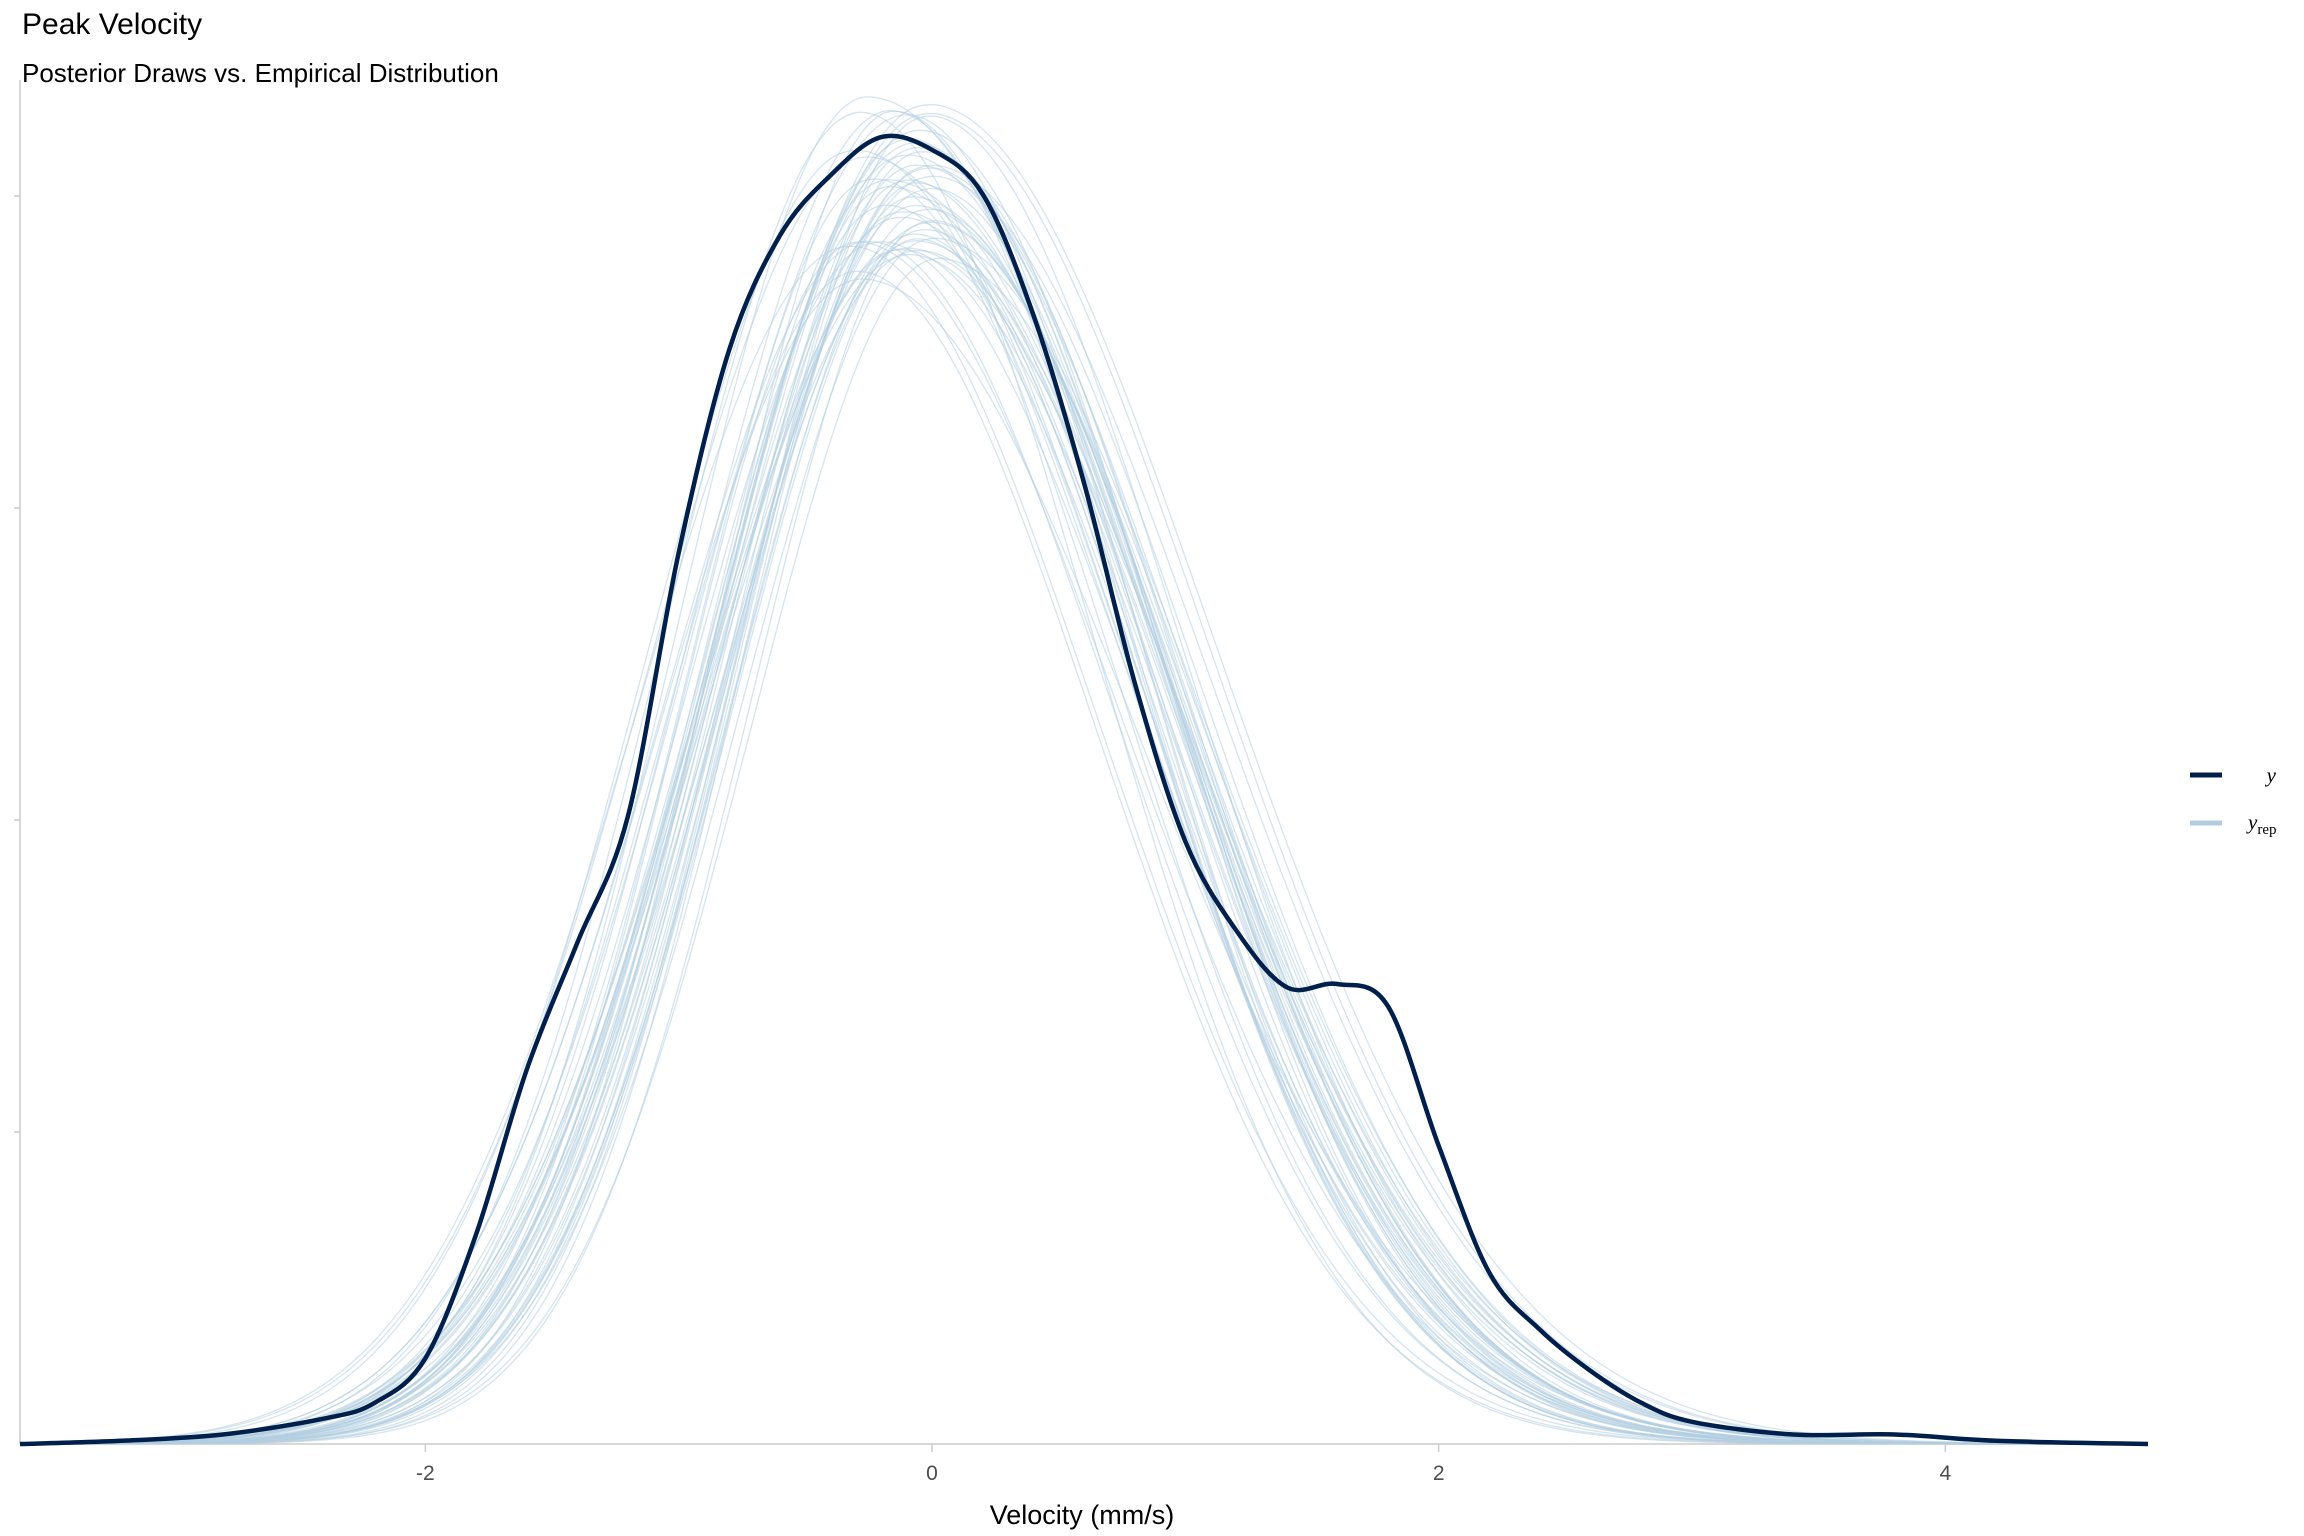 The width and height of the screenshot is (2304, 1536). Describe the element at coordinates (2233, 800) in the screenshot. I see `legend: y yrep` at that location.